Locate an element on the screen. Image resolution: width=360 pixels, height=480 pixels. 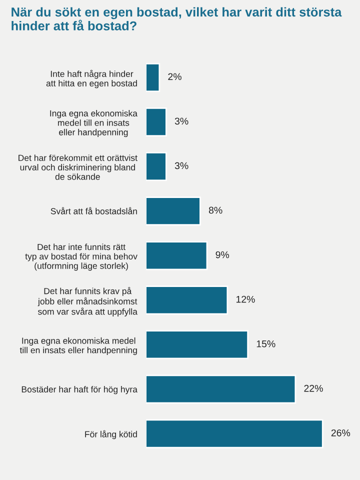
data-label: 12% is located at coordinates (245, 299).